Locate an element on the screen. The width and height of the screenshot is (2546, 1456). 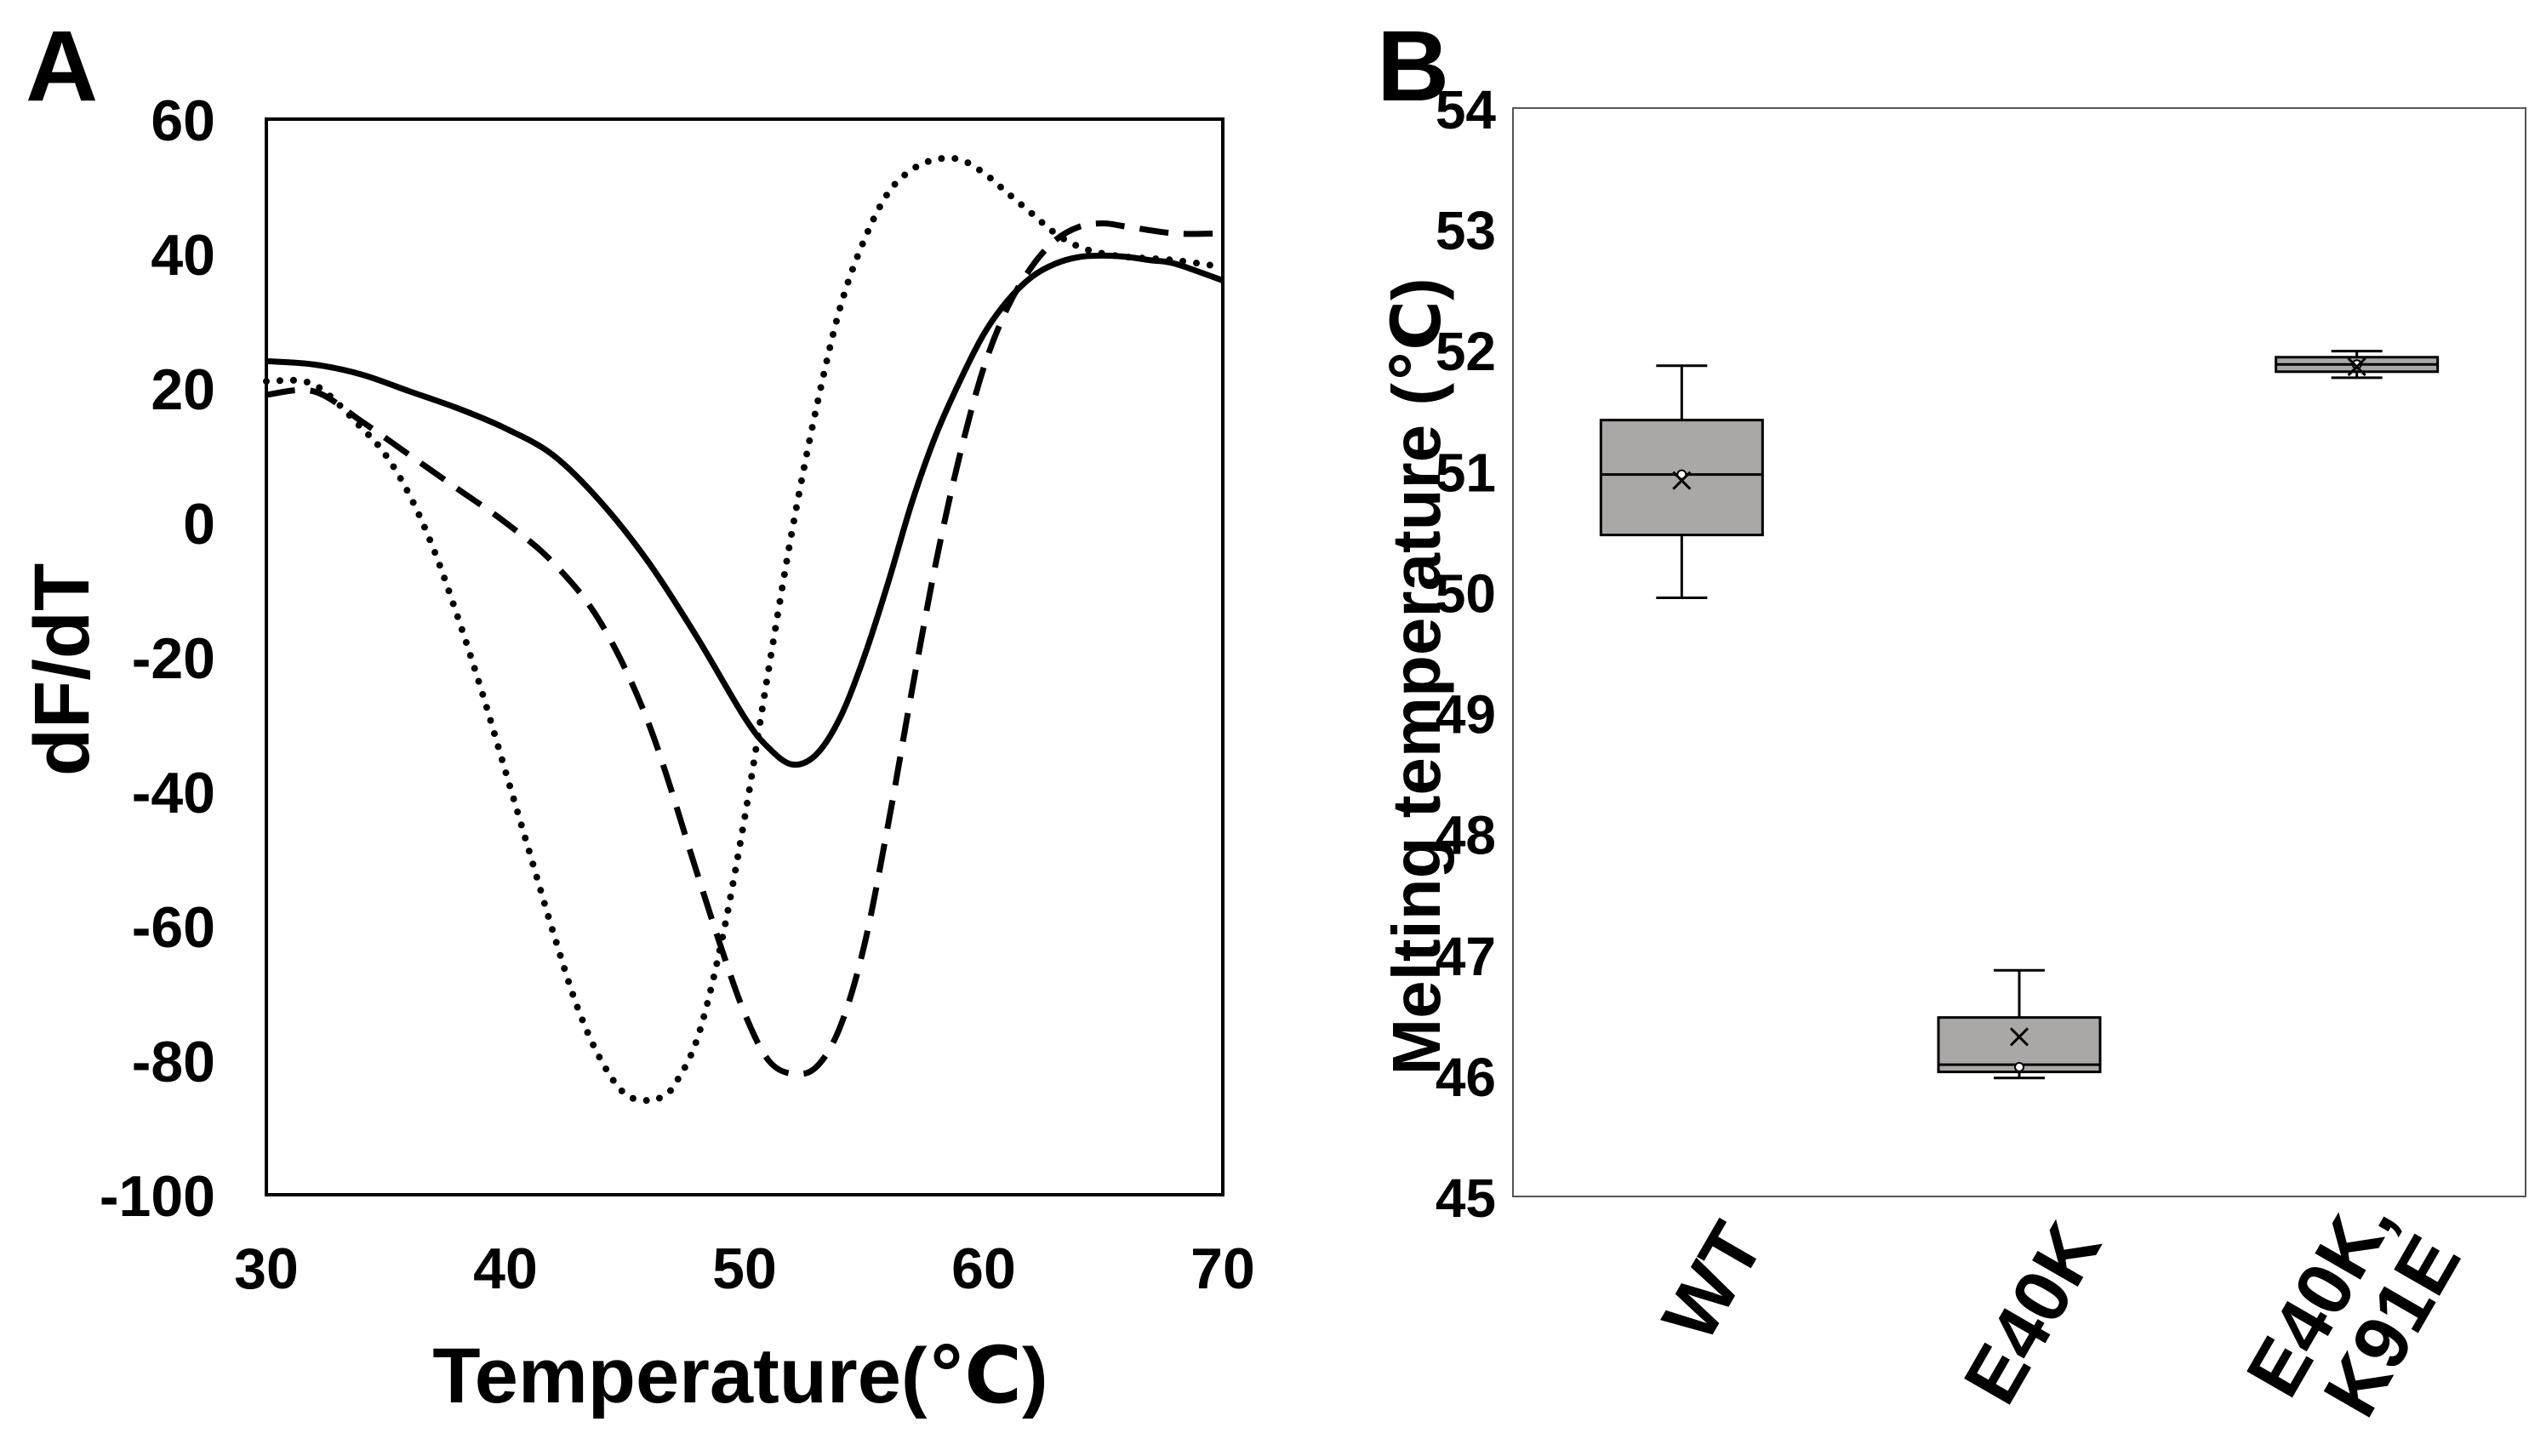
panel-a-letter: A is located at coordinates (62, 66).